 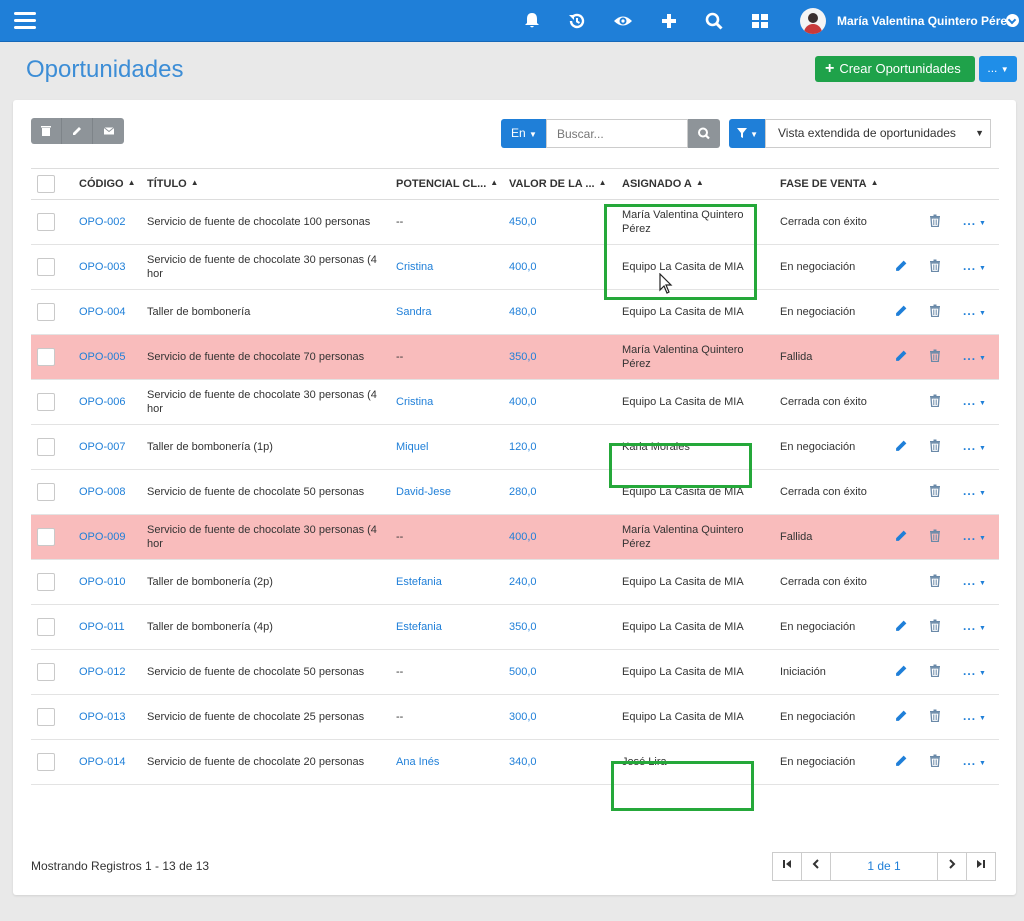 I want to click on eye-icon, so click(x=623, y=21).